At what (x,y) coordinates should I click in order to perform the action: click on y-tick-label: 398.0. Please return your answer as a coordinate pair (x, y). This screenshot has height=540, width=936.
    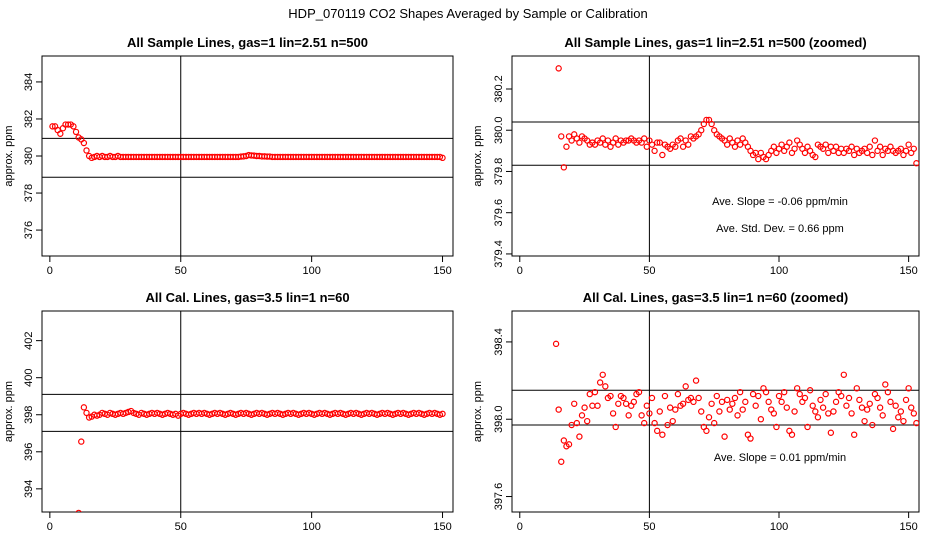
    Looking at the image, I should click on (499, 419).